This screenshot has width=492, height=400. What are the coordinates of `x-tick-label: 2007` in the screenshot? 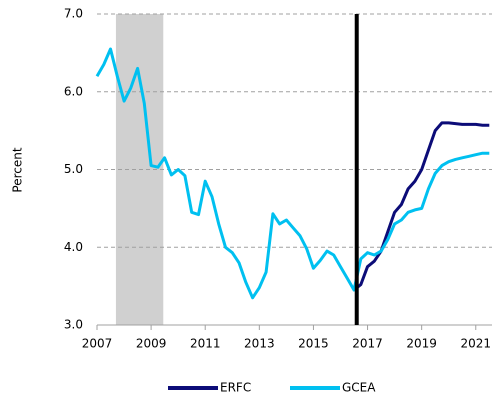 It's located at (97, 344).